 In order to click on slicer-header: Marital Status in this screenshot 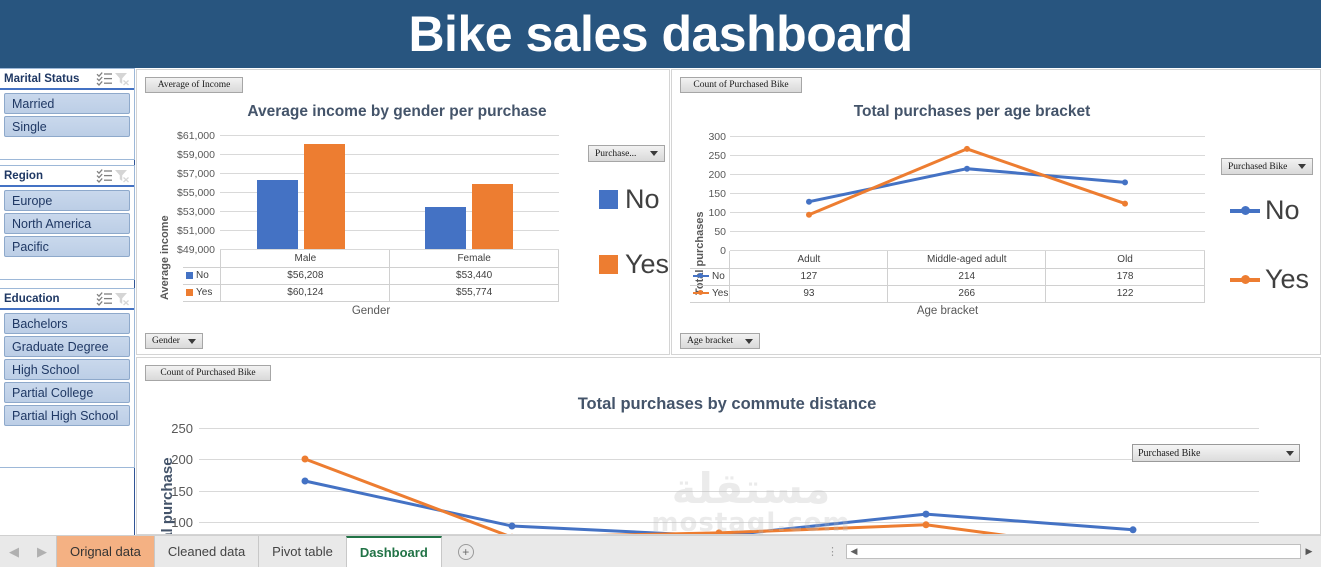, I will do `click(67, 79)`.